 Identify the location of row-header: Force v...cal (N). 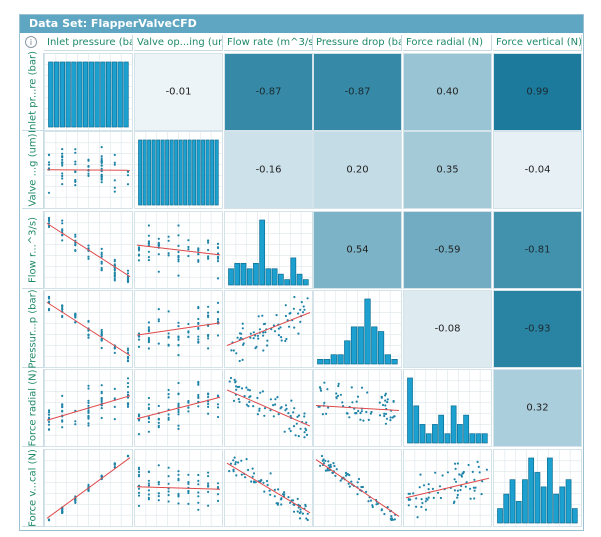
(33, 488).